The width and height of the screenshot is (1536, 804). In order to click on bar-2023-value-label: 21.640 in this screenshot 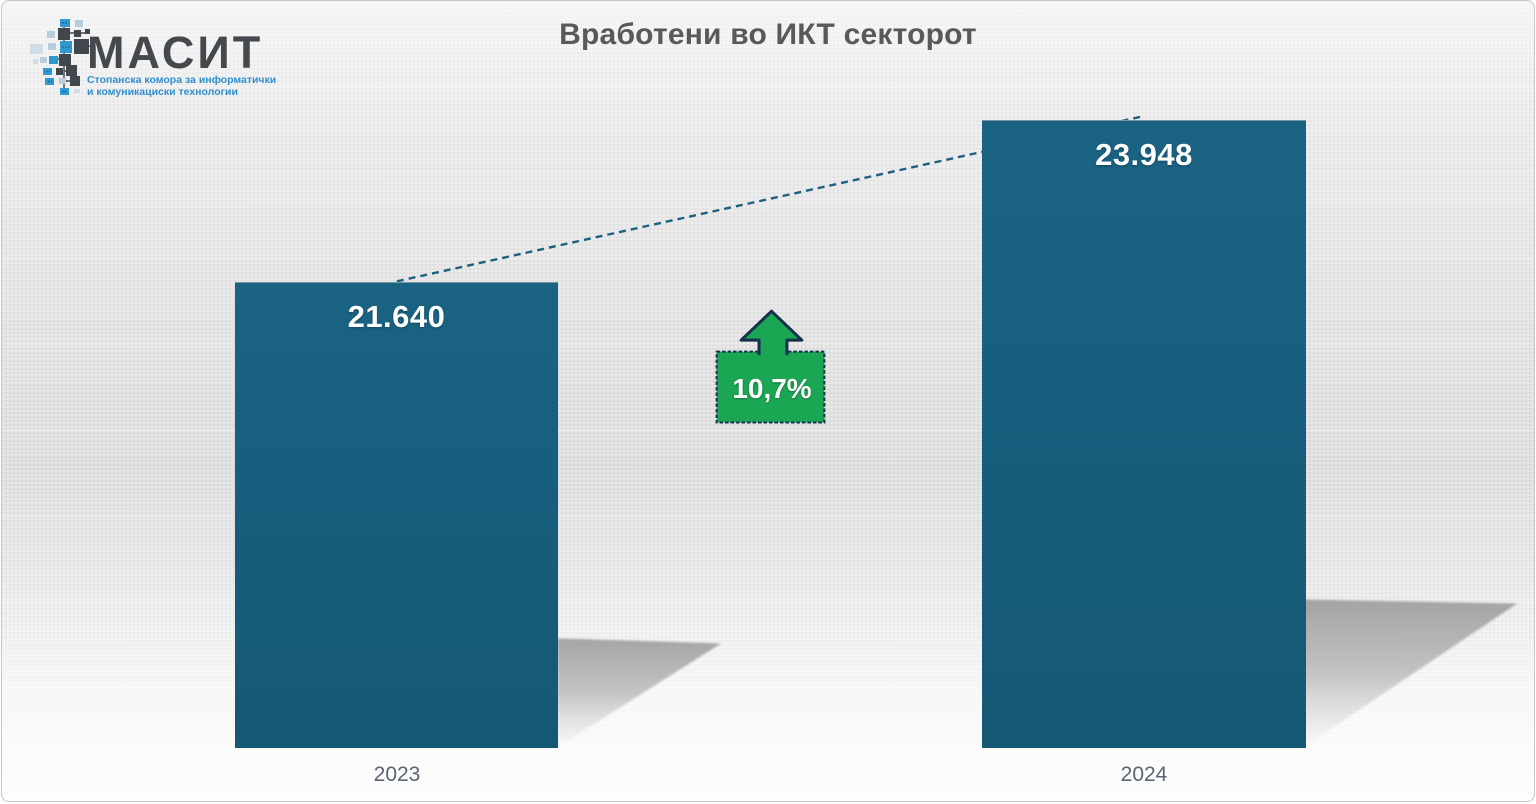, I will do `click(396, 316)`.